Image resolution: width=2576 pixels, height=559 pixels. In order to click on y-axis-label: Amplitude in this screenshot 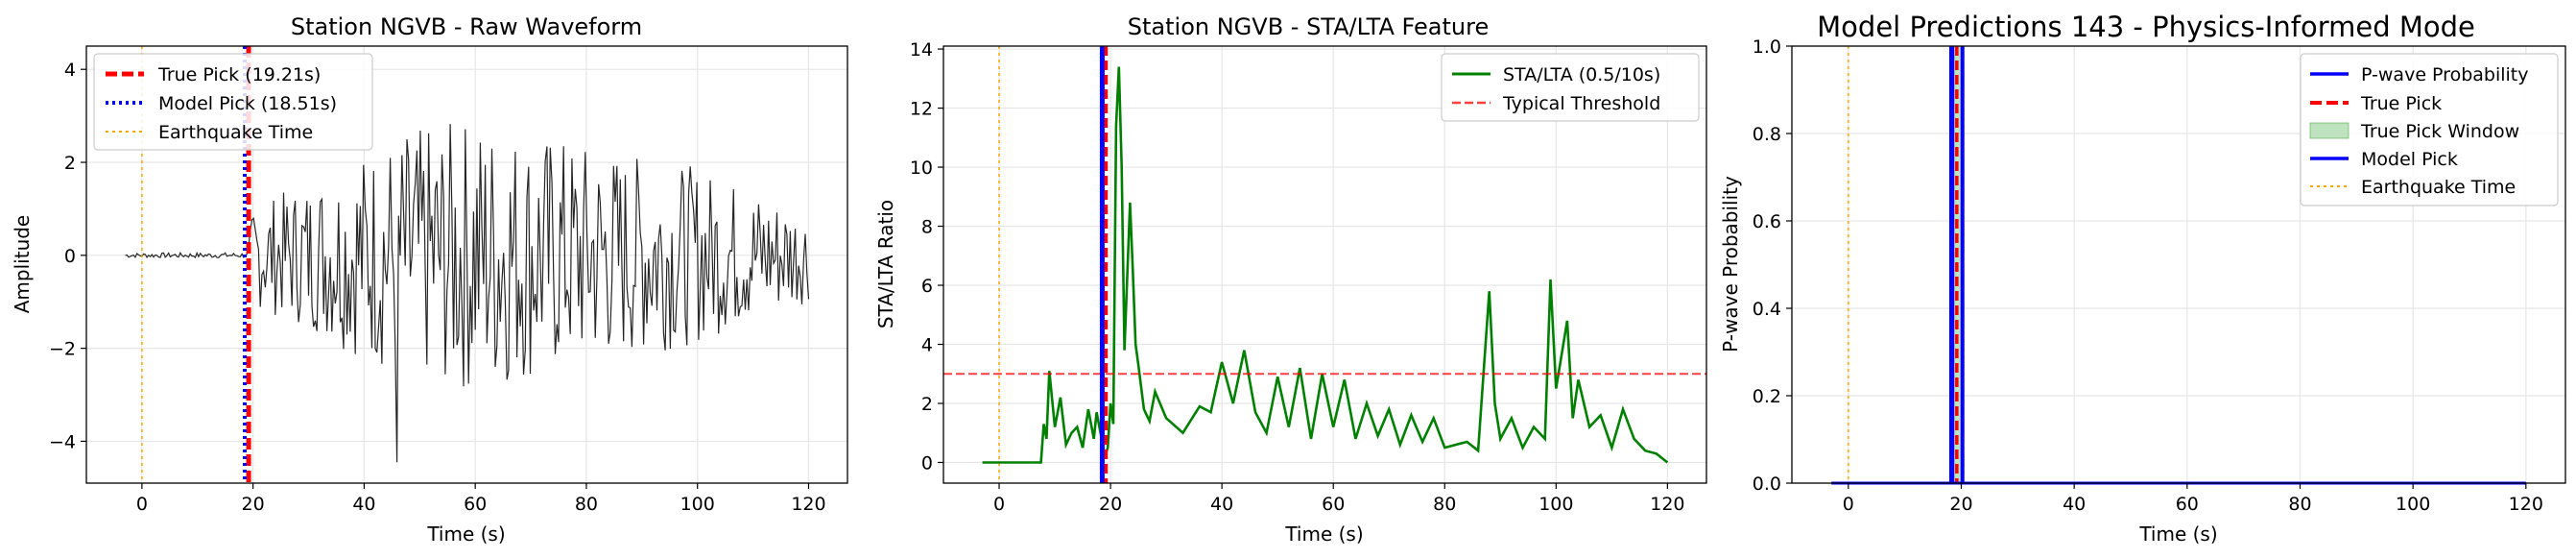, I will do `click(22, 264)`.